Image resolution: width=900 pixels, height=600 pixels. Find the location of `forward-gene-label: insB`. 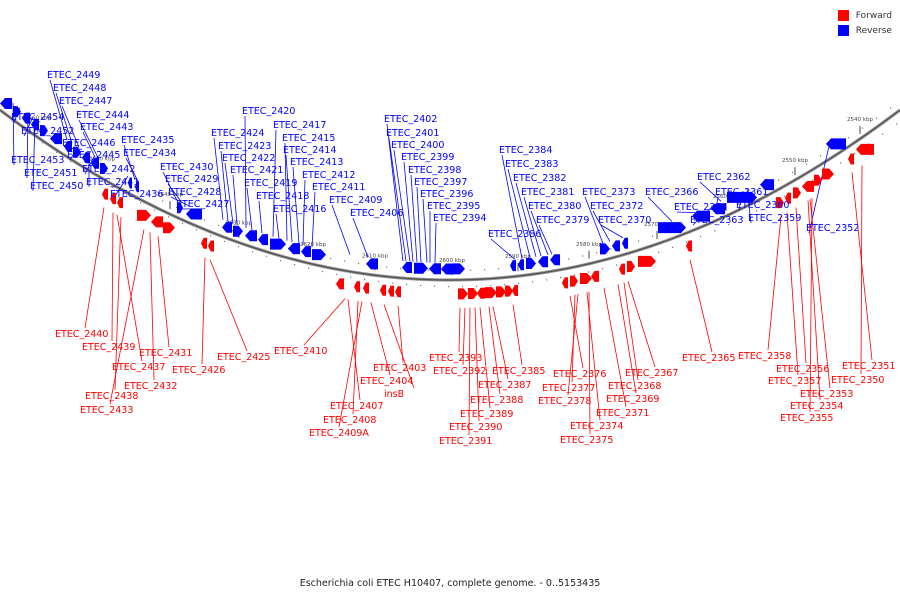

forward-gene-label: insB is located at coordinates (394, 394).